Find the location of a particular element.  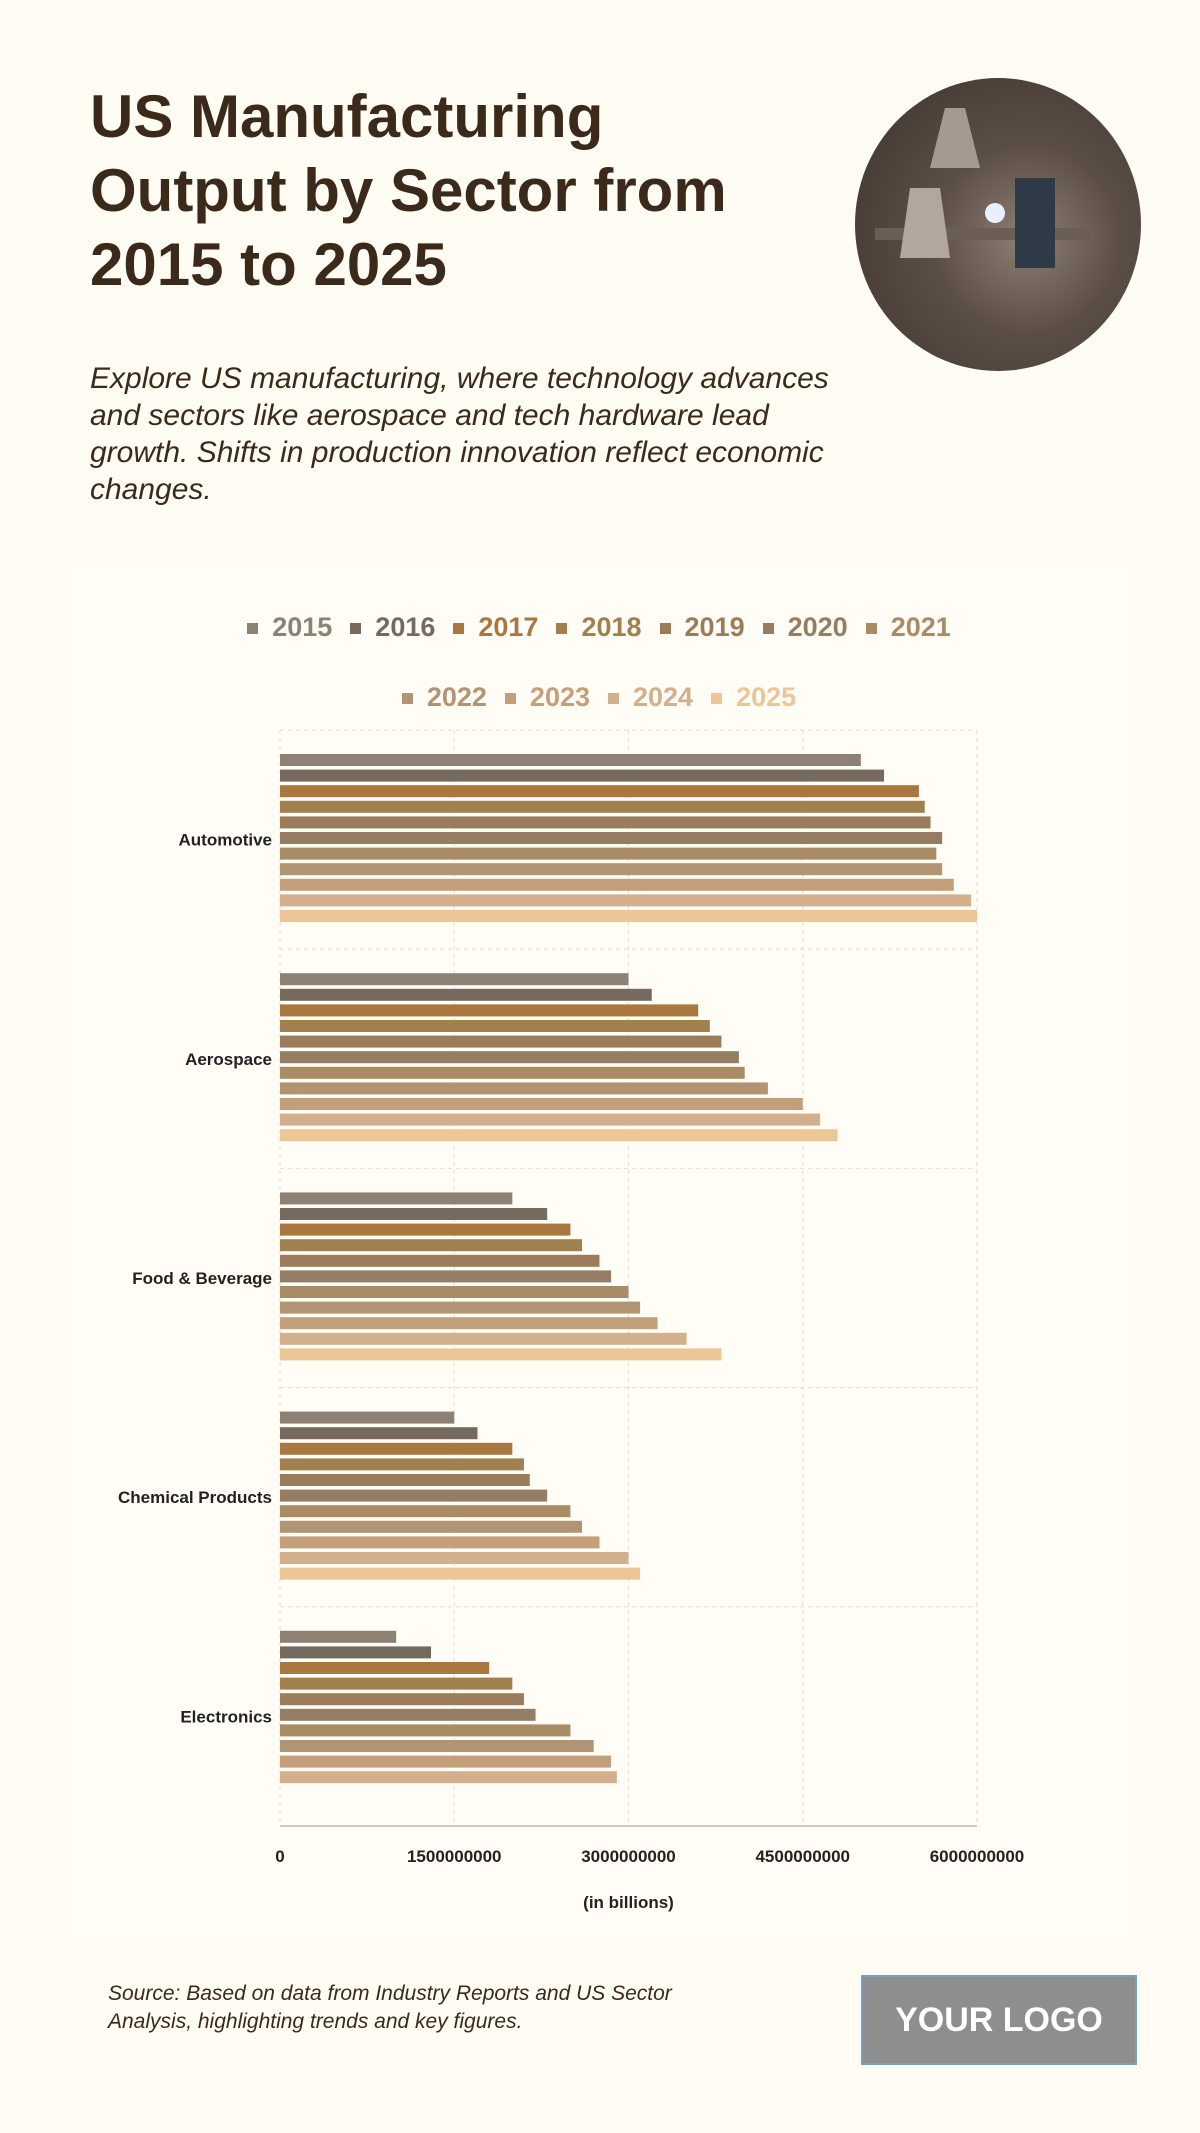

category-label: Chemical Products is located at coordinates (195, 1497).